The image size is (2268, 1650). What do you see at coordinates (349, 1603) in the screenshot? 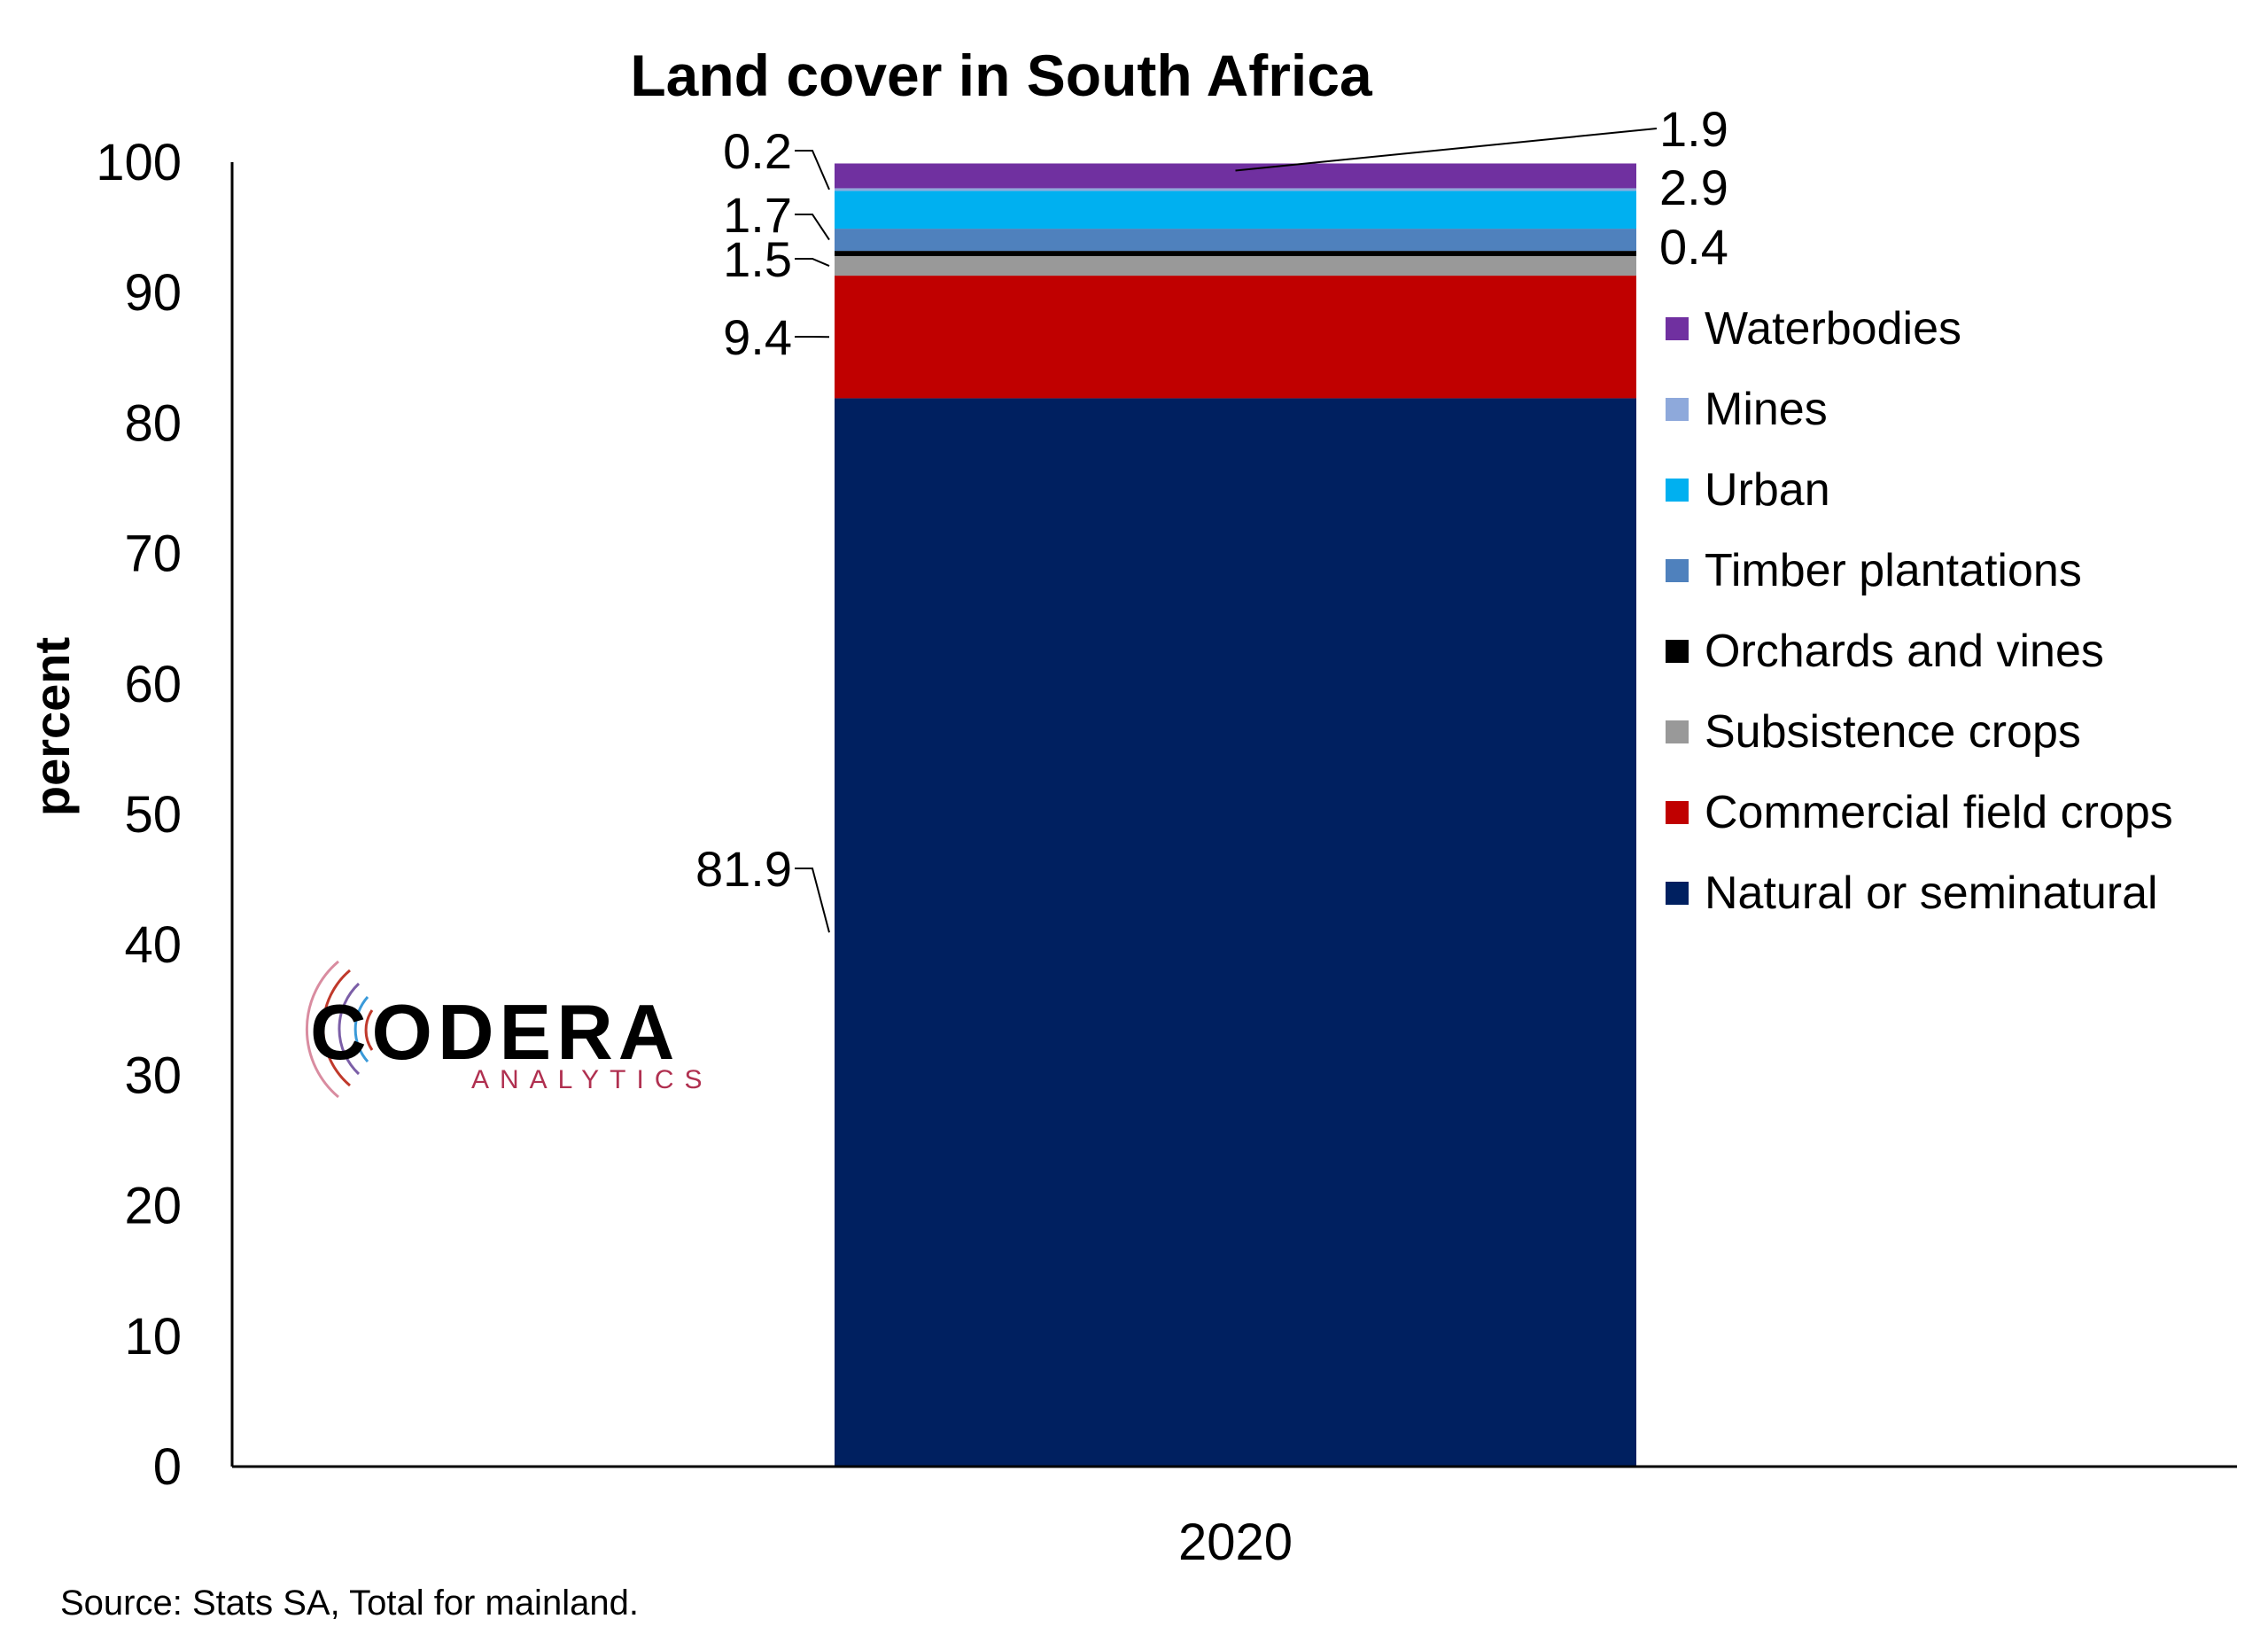
I see `source-note: Source: Stats SA, Total for mainland.` at bounding box center [349, 1603].